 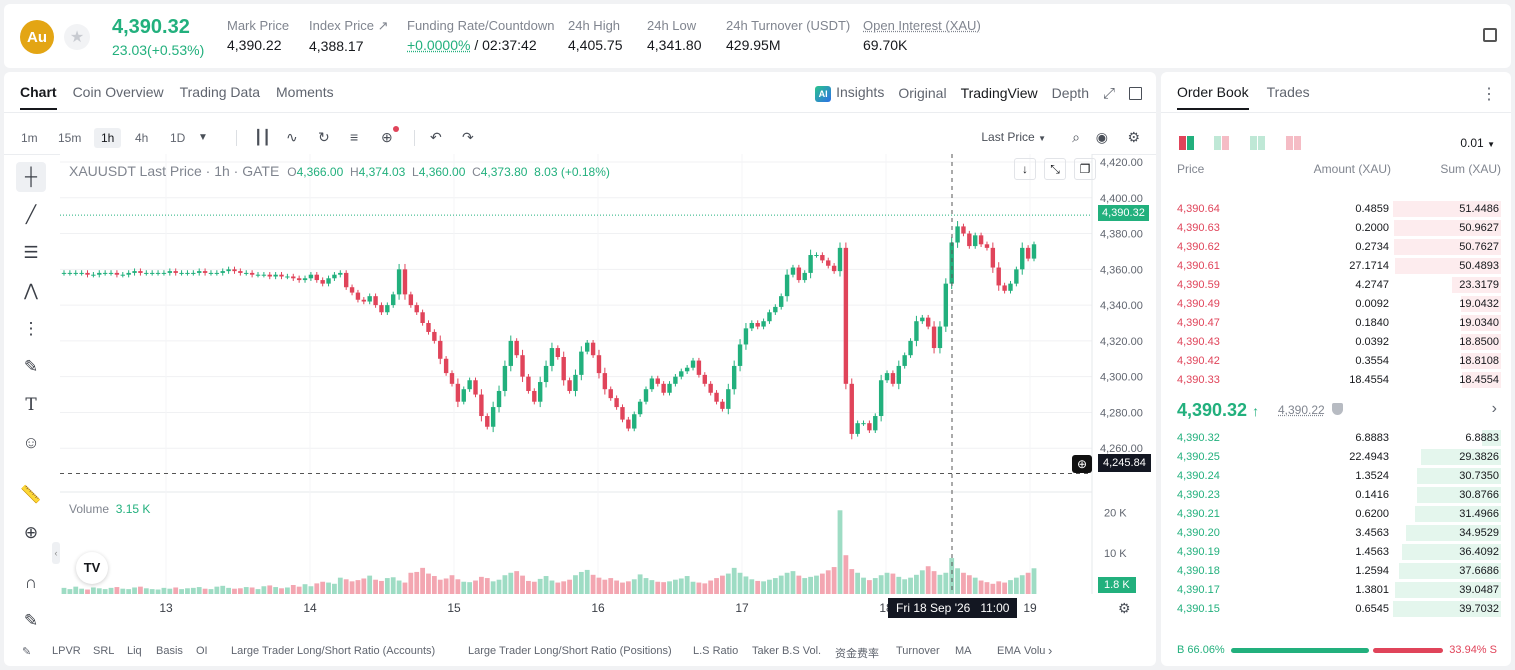 What do you see at coordinates (70, 138) in the screenshot?
I see `tf-15m: 15m` at bounding box center [70, 138].